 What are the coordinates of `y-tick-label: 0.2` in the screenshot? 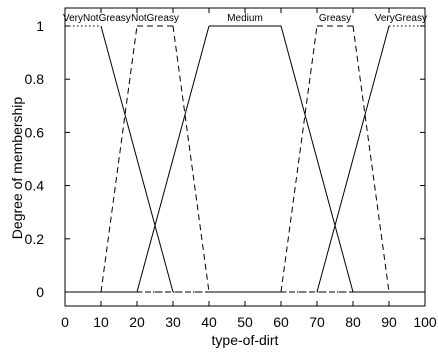 It's located at (35, 239).